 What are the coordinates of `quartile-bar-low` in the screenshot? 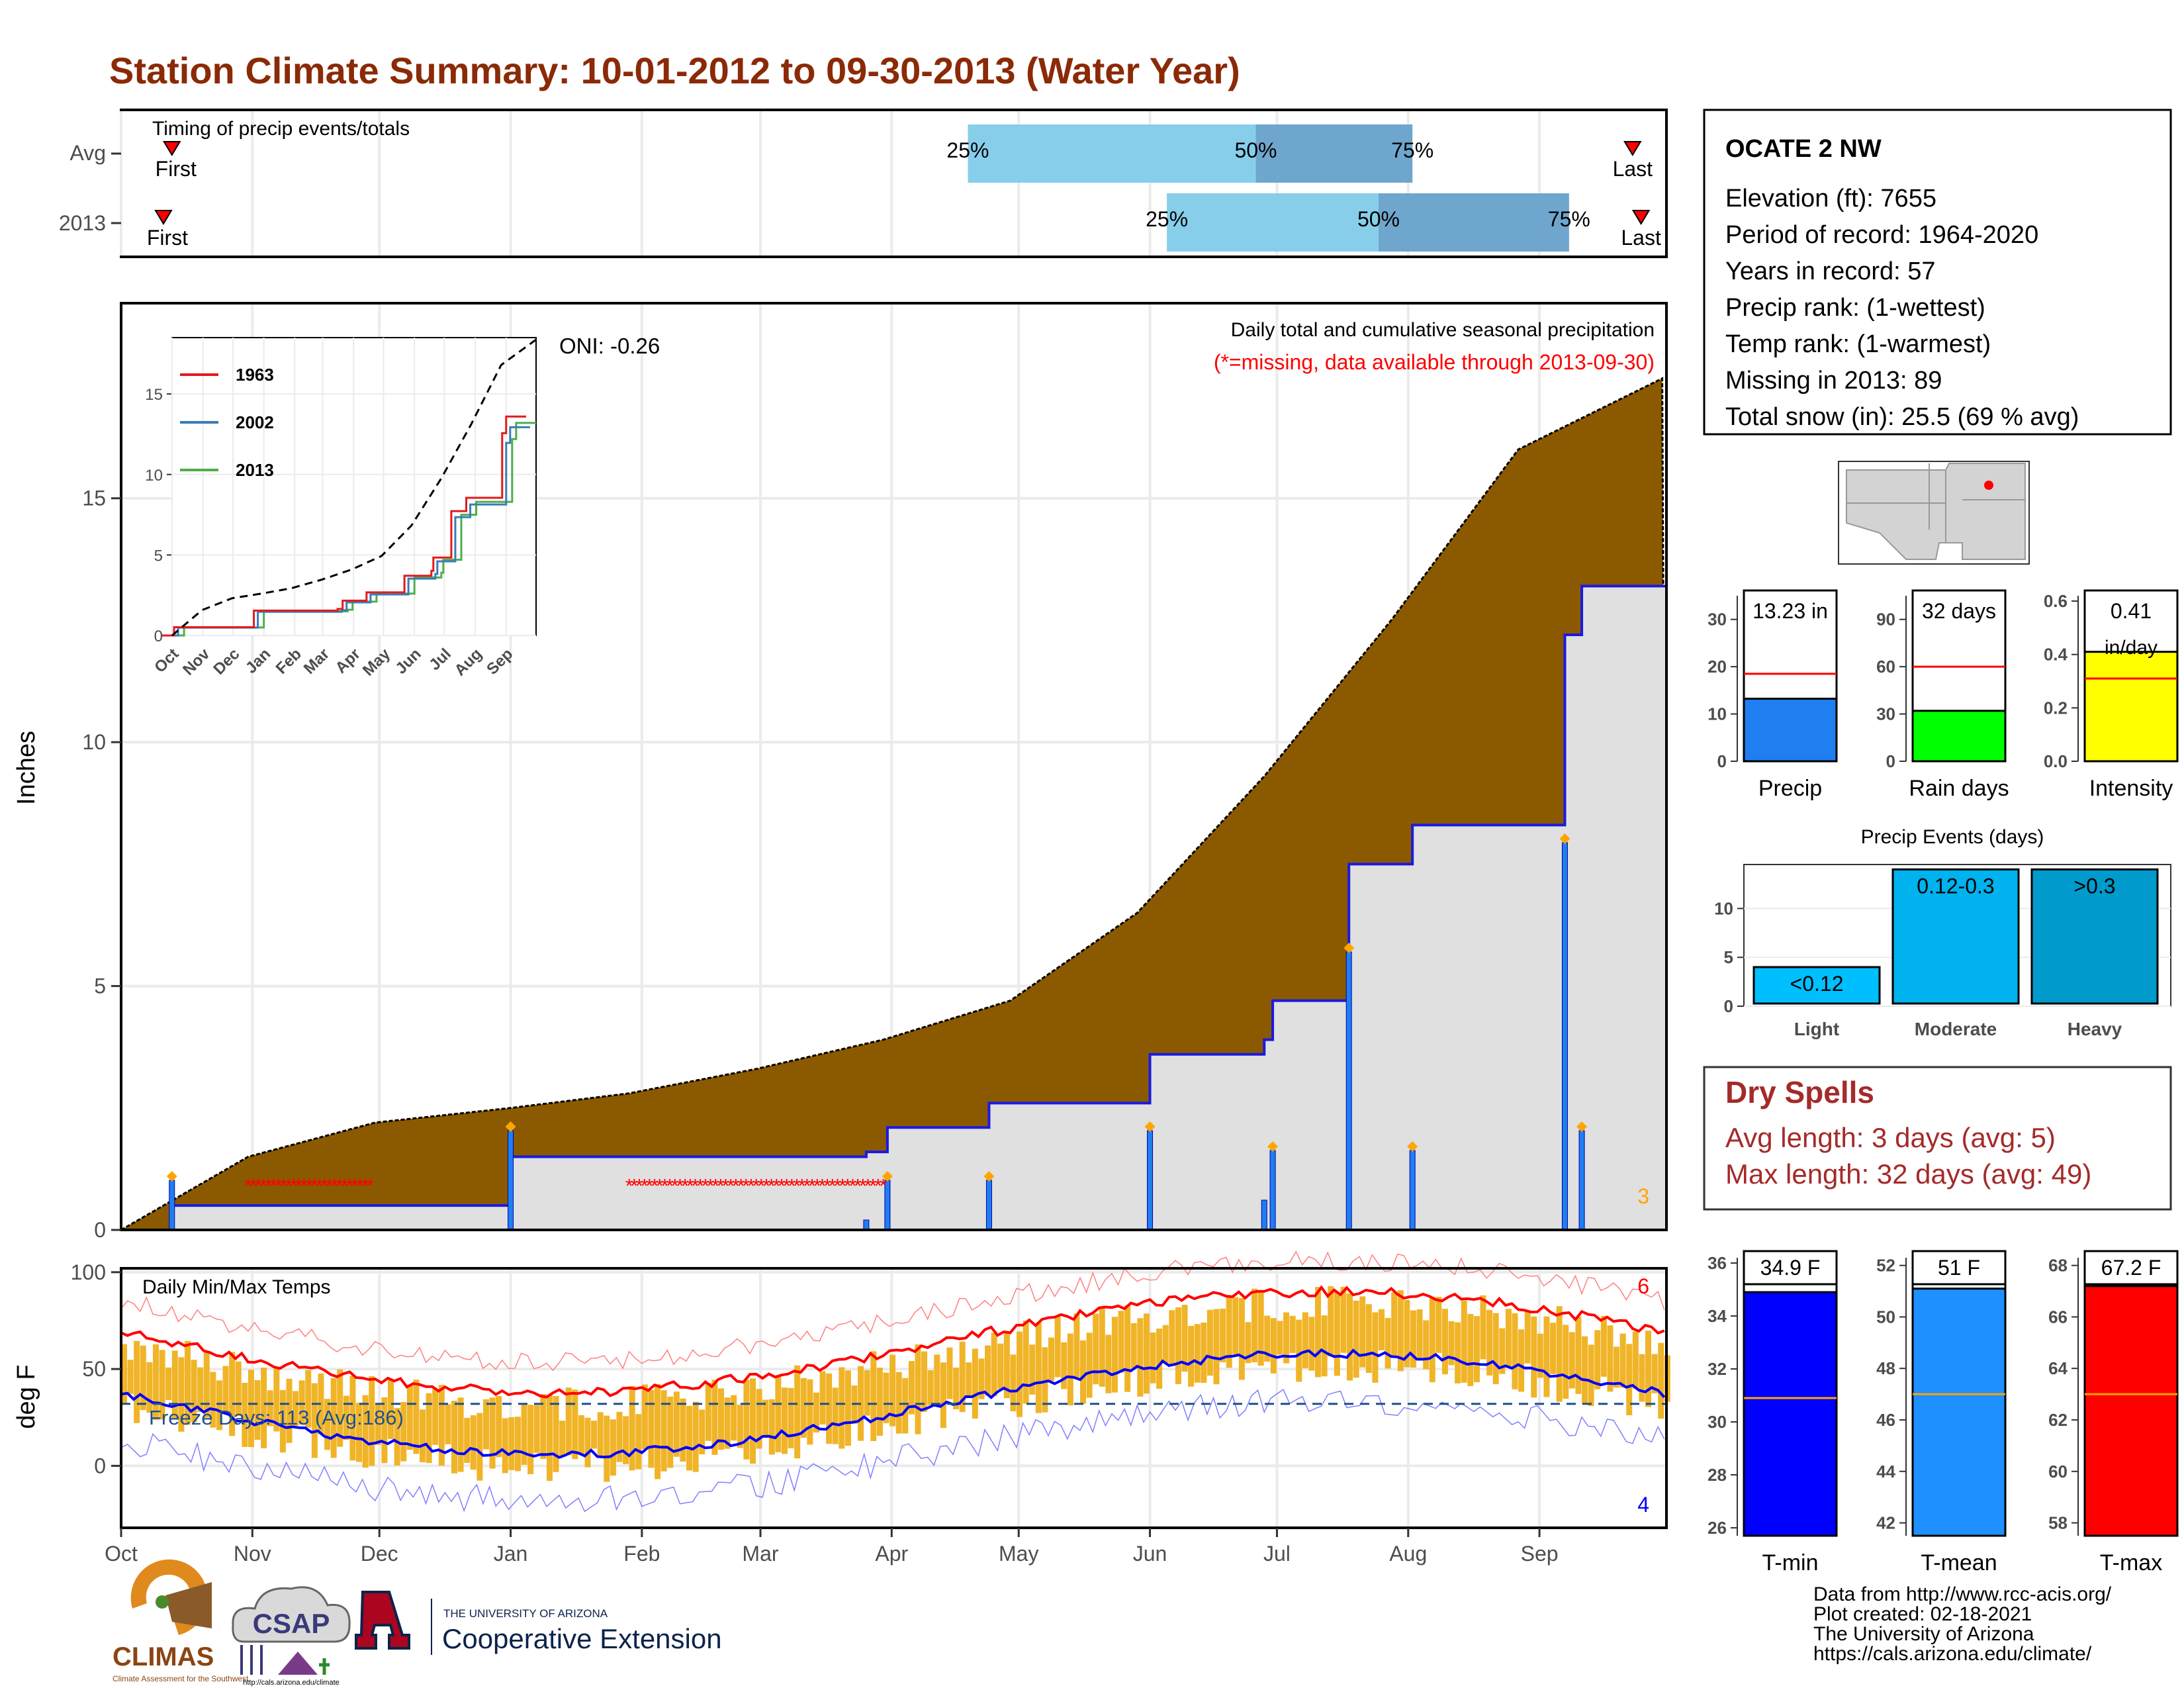 It's located at (1273, 222).